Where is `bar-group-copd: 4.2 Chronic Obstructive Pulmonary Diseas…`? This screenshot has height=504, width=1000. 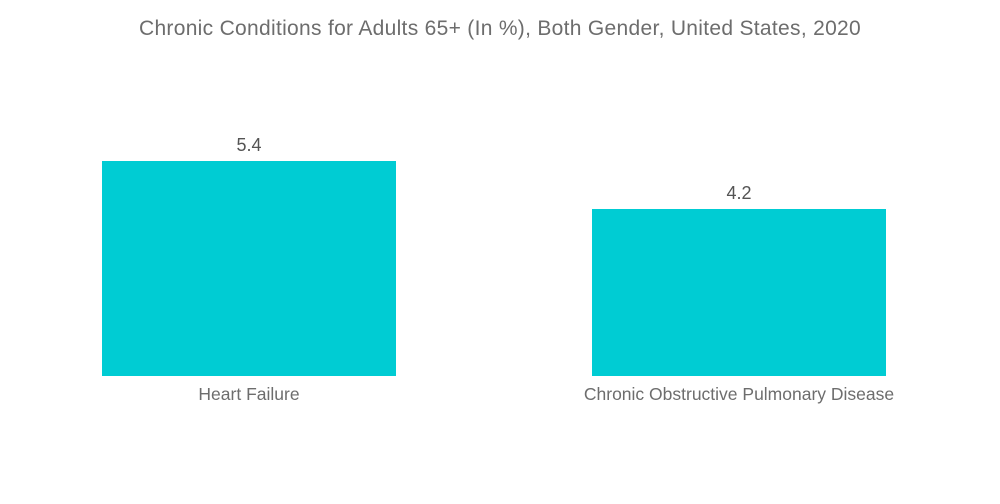
bar-group-copd: 4.2 Chronic Obstructive Pulmonary Diseas… is located at coordinates (739, 293).